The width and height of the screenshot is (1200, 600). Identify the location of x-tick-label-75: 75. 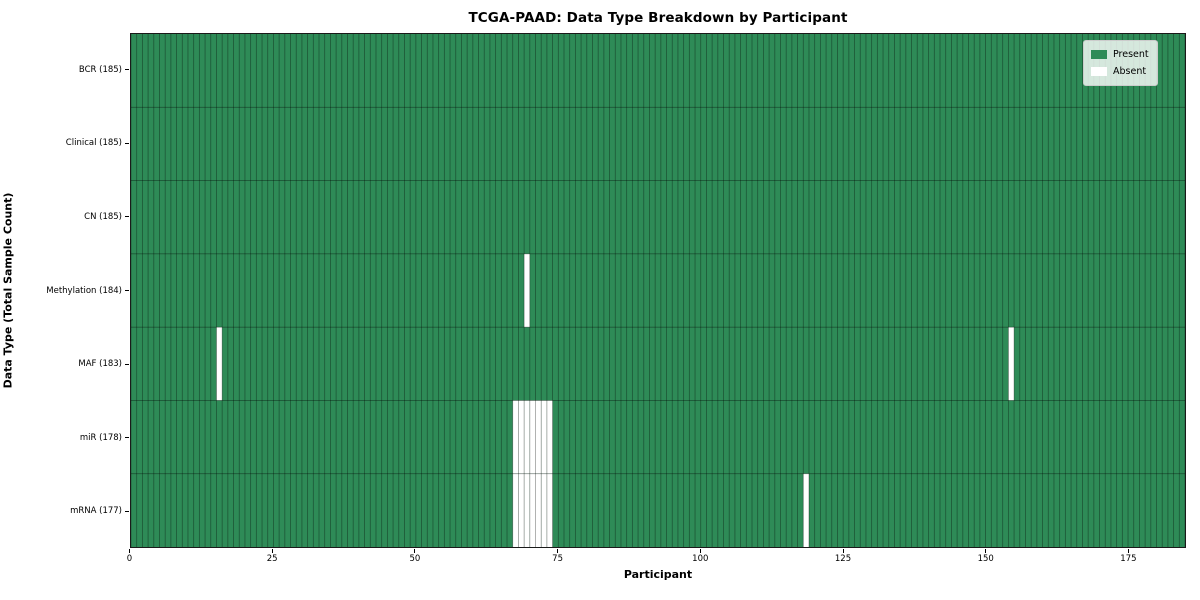
(557, 559).